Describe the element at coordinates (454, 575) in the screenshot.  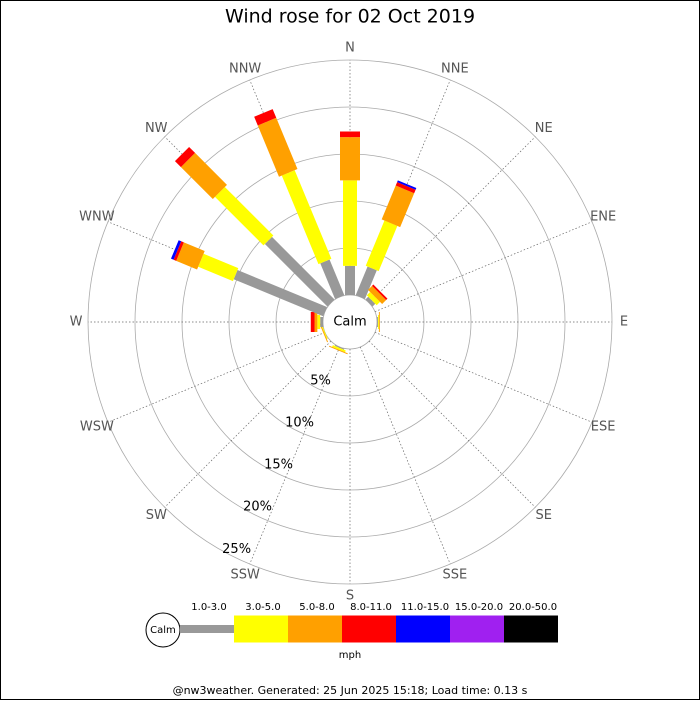
I see `direction-label: SSE` at that location.